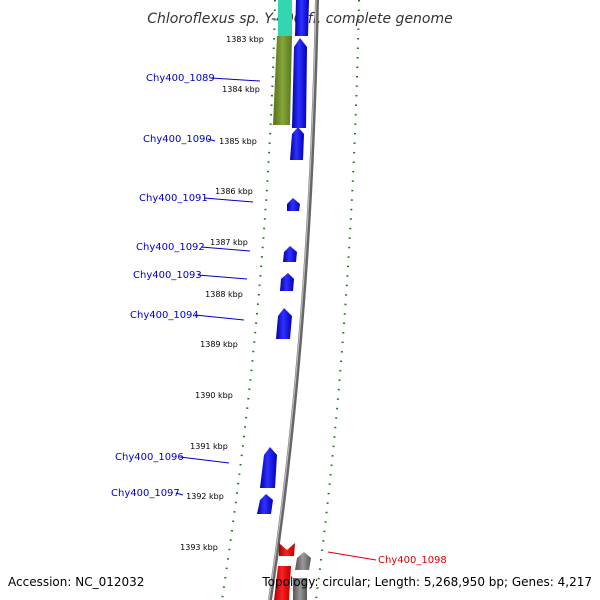 The image size is (600, 600). I want to click on scale-label: 1383 kbp, so click(245, 39).